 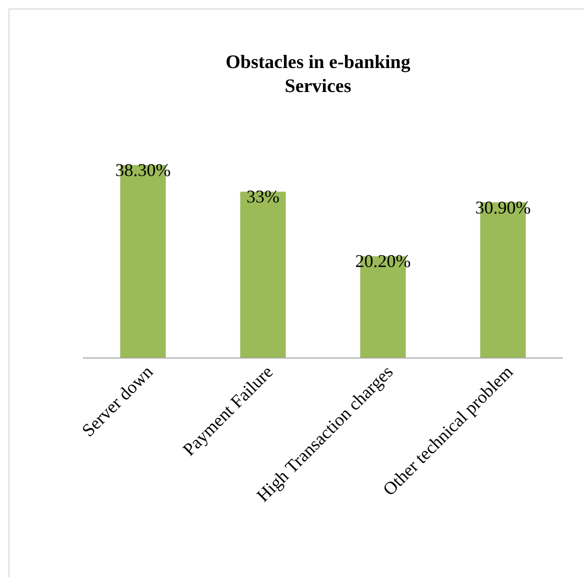 I want to click on chart-title: Obstacles in e-banking Services, so click(x=318, y=74).